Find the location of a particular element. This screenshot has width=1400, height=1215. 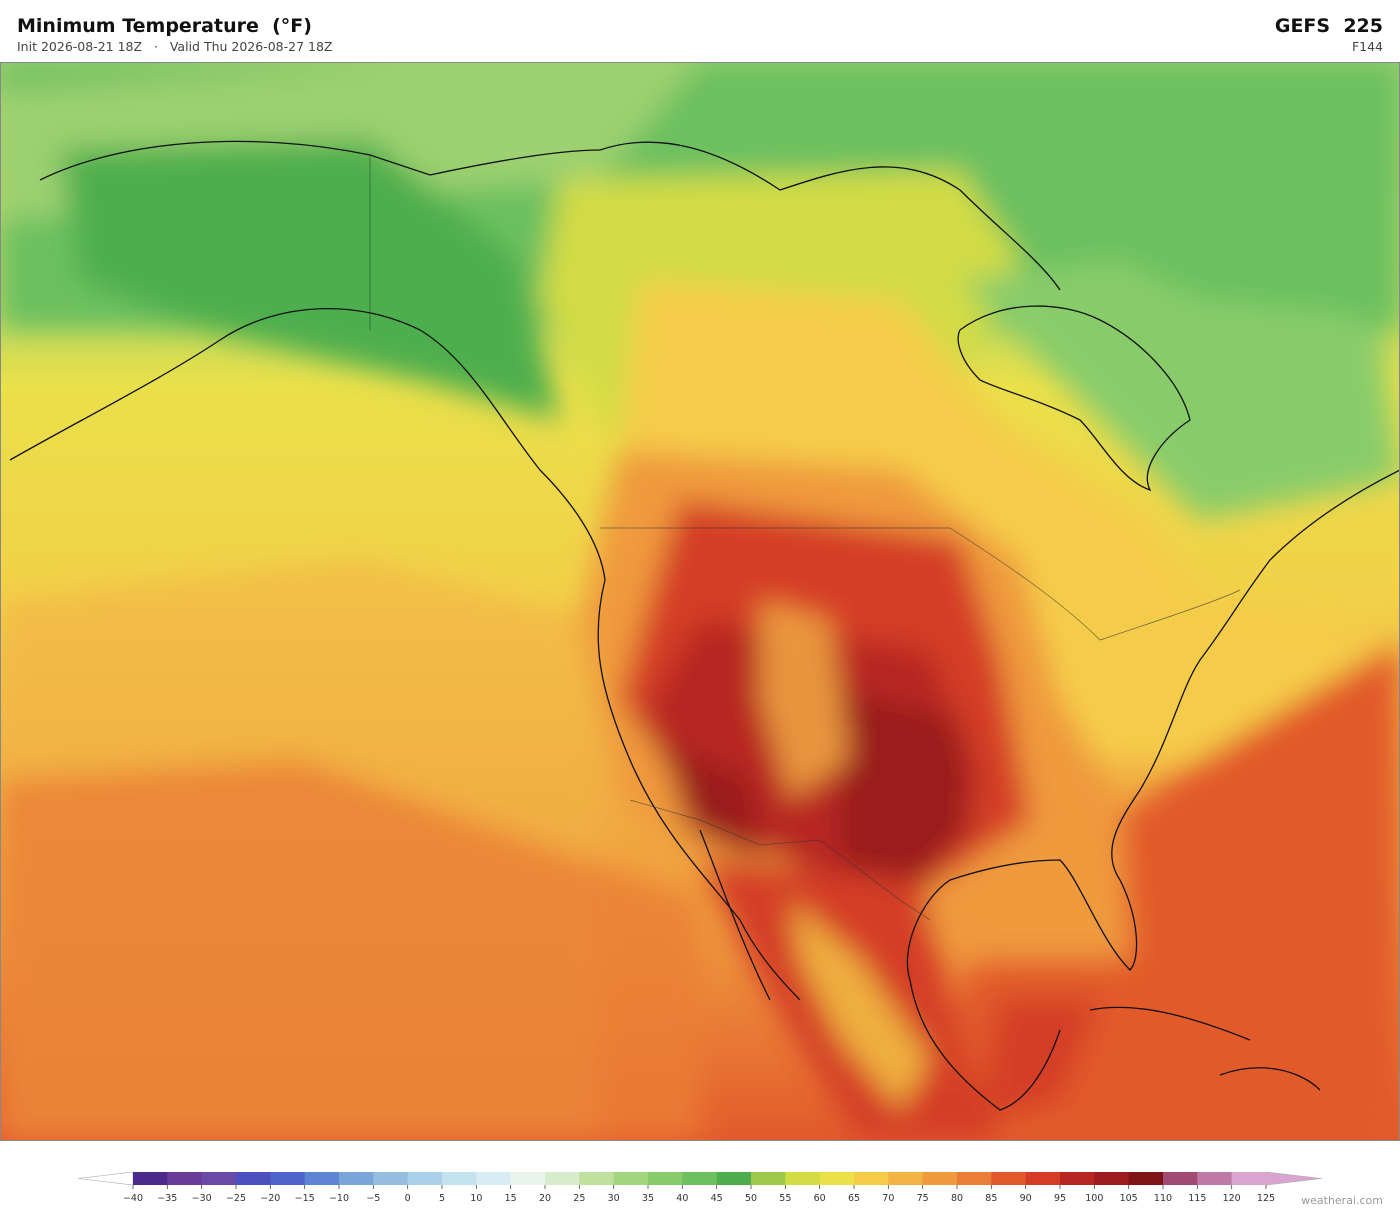

colorbar-tick-label: −40 is located at coordinates (133, 1198).